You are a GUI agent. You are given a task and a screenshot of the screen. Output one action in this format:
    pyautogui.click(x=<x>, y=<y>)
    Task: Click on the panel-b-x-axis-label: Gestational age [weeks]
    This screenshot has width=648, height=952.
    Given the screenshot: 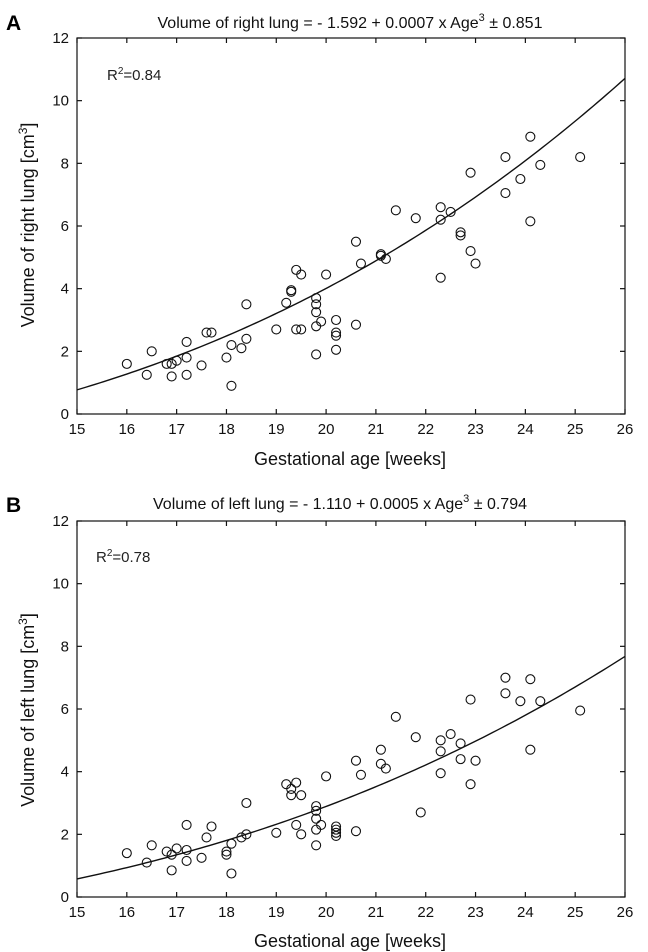 What is the action you would take?
    pyautogui.click(x=350, y=941)
    